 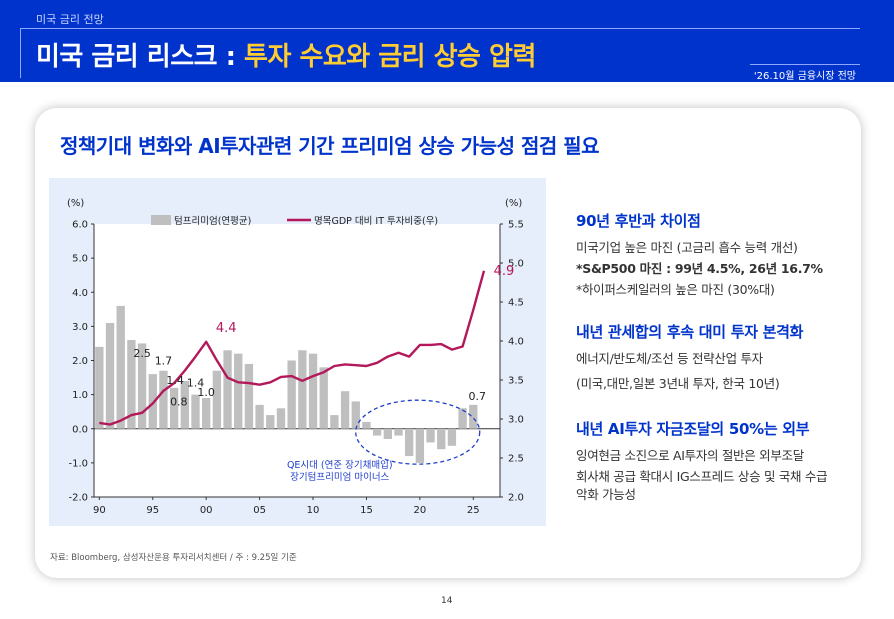 What do you see at coordinates (516, 264) in the screenshot?
I see `right-tick-label: 5.0` at bounding box center [516, 264].